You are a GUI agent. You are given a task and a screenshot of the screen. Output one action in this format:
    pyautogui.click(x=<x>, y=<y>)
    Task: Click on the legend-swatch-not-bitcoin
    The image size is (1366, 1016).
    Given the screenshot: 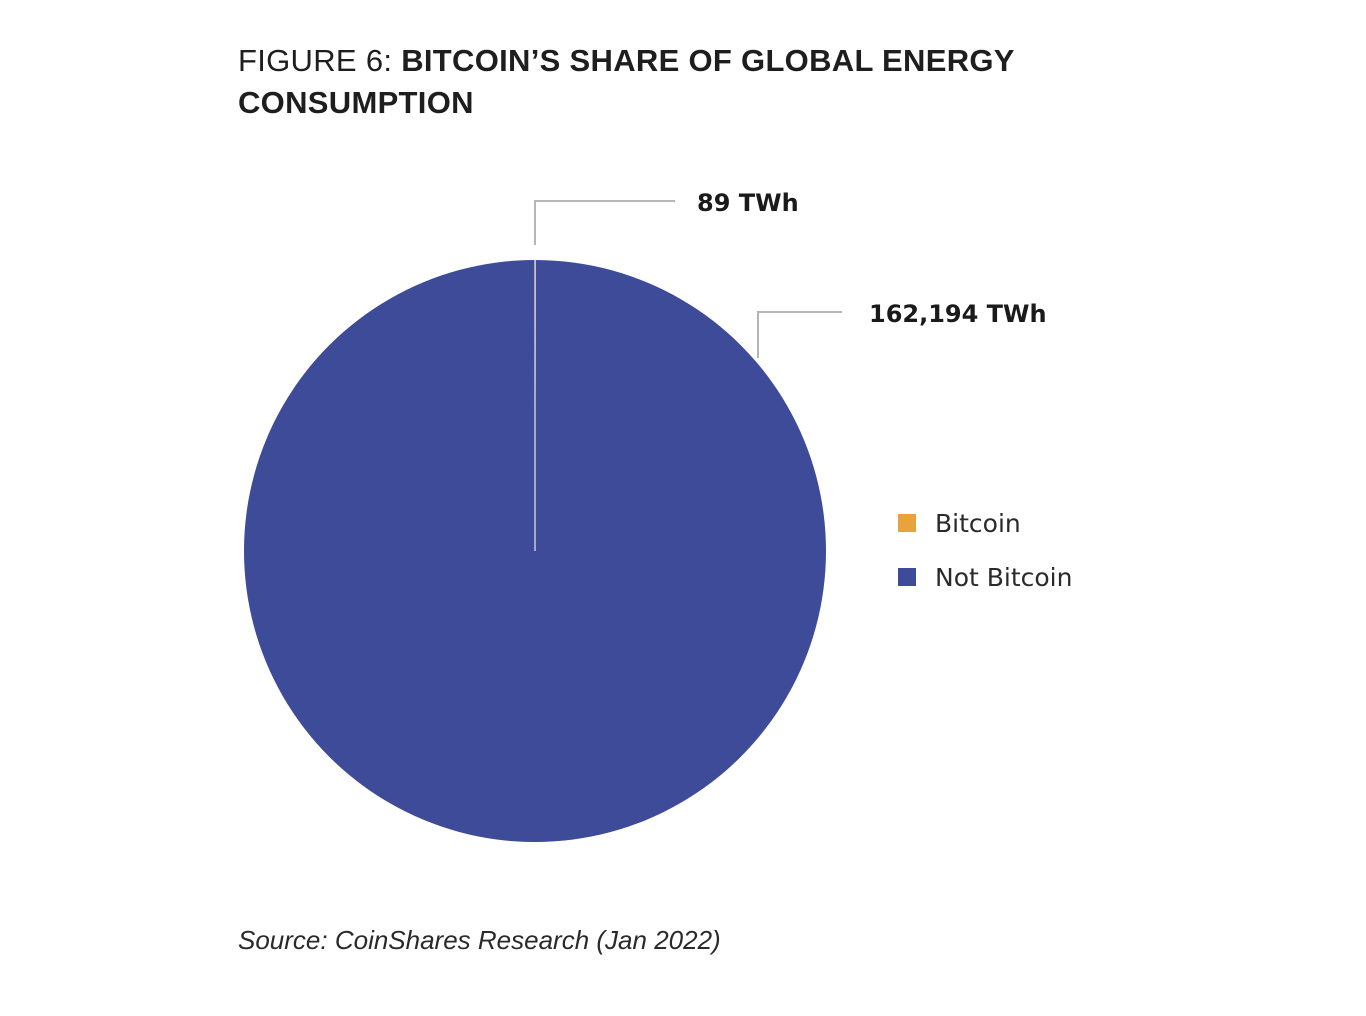 What is the action you would take?
    pyautogui.click(x=907, y=577)
    